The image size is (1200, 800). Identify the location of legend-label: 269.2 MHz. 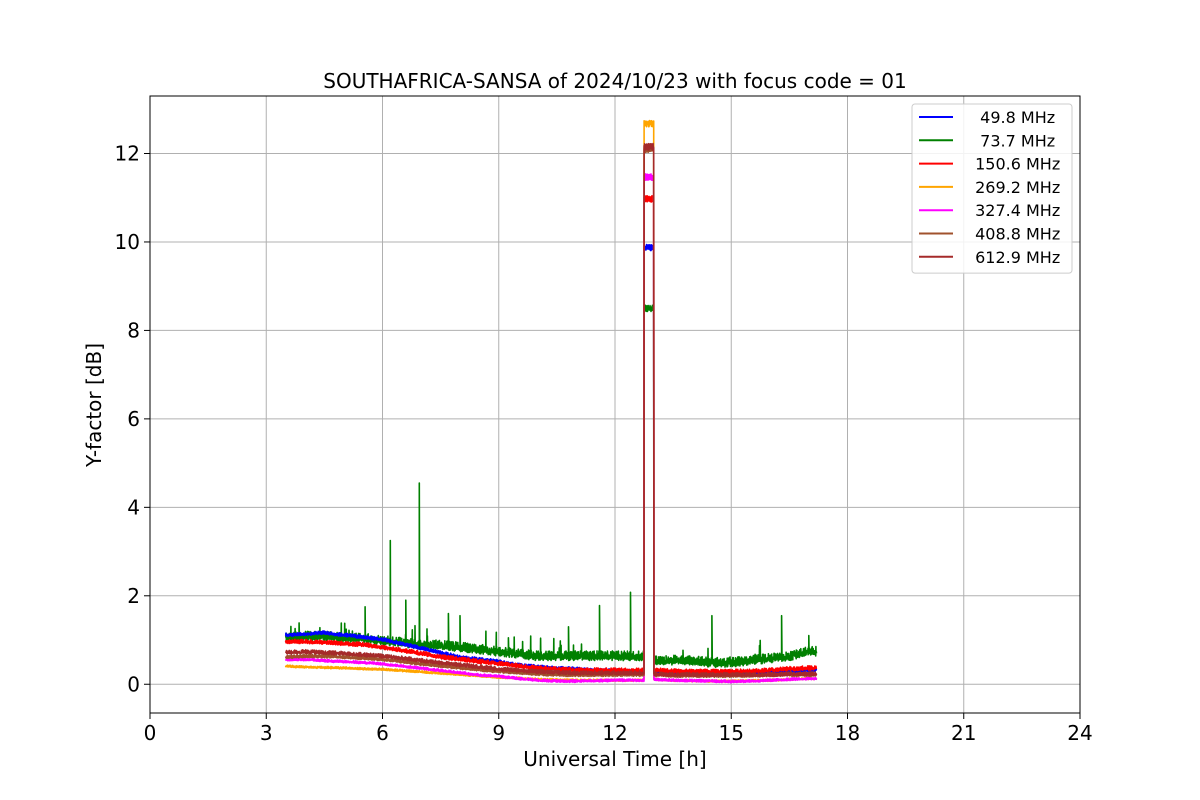
(1015, 187).